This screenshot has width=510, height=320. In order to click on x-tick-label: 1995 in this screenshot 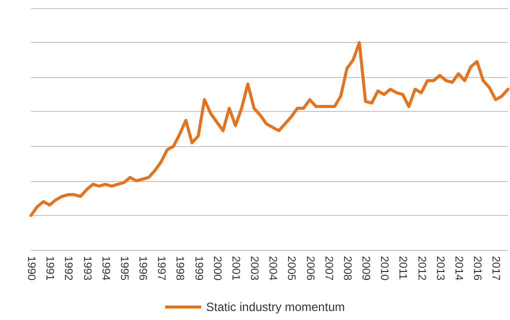, I will do `click(124, 268)`.